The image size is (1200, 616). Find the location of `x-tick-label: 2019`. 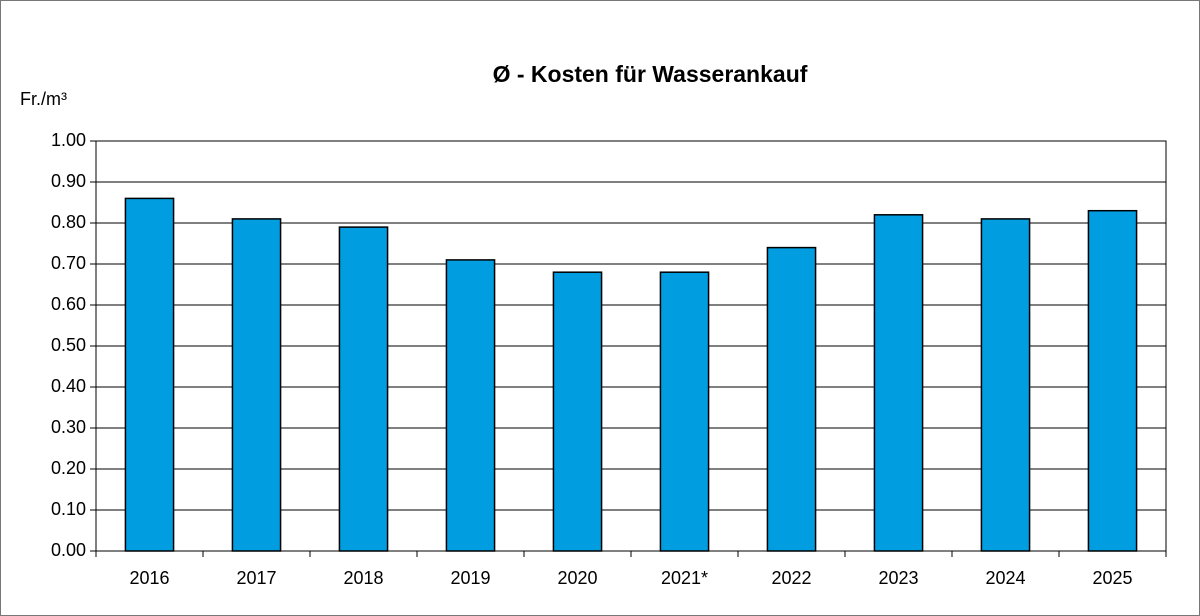

x-tick-label: 2019 is located at coordinates (470, 578).